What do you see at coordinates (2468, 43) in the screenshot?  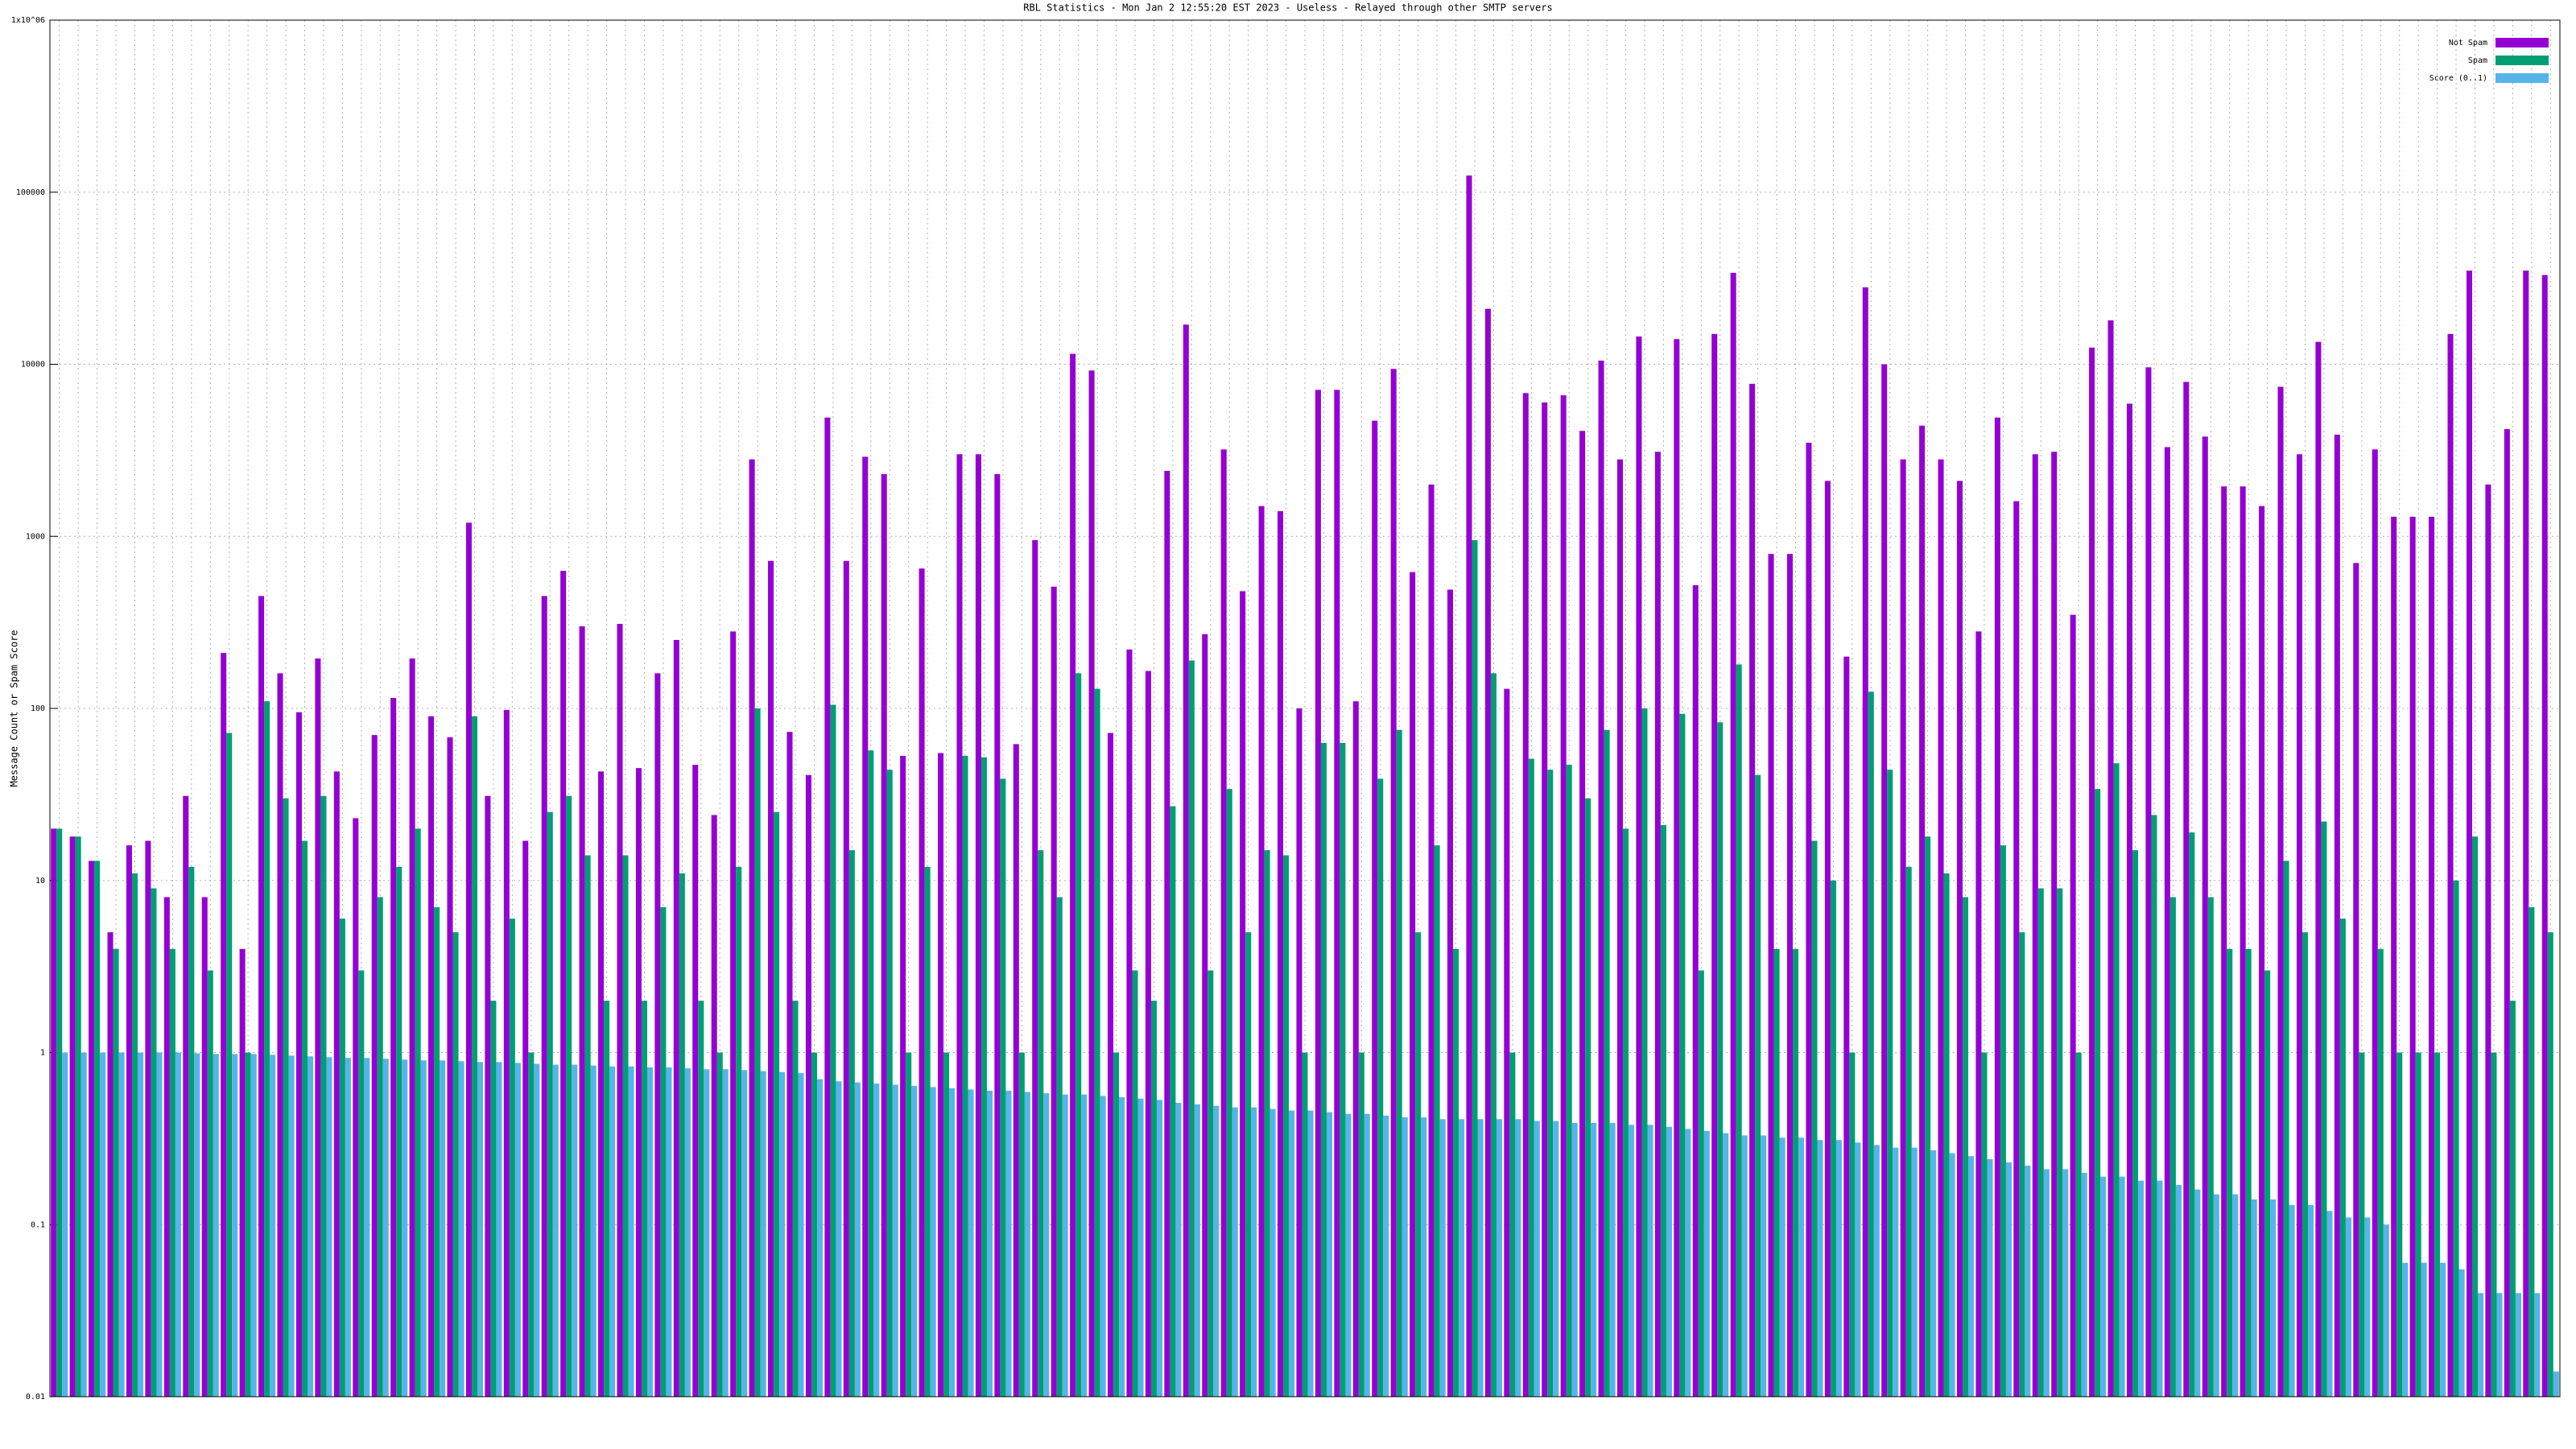 I see `legend-label: Not Spam` at bounding box center [2468, 43].